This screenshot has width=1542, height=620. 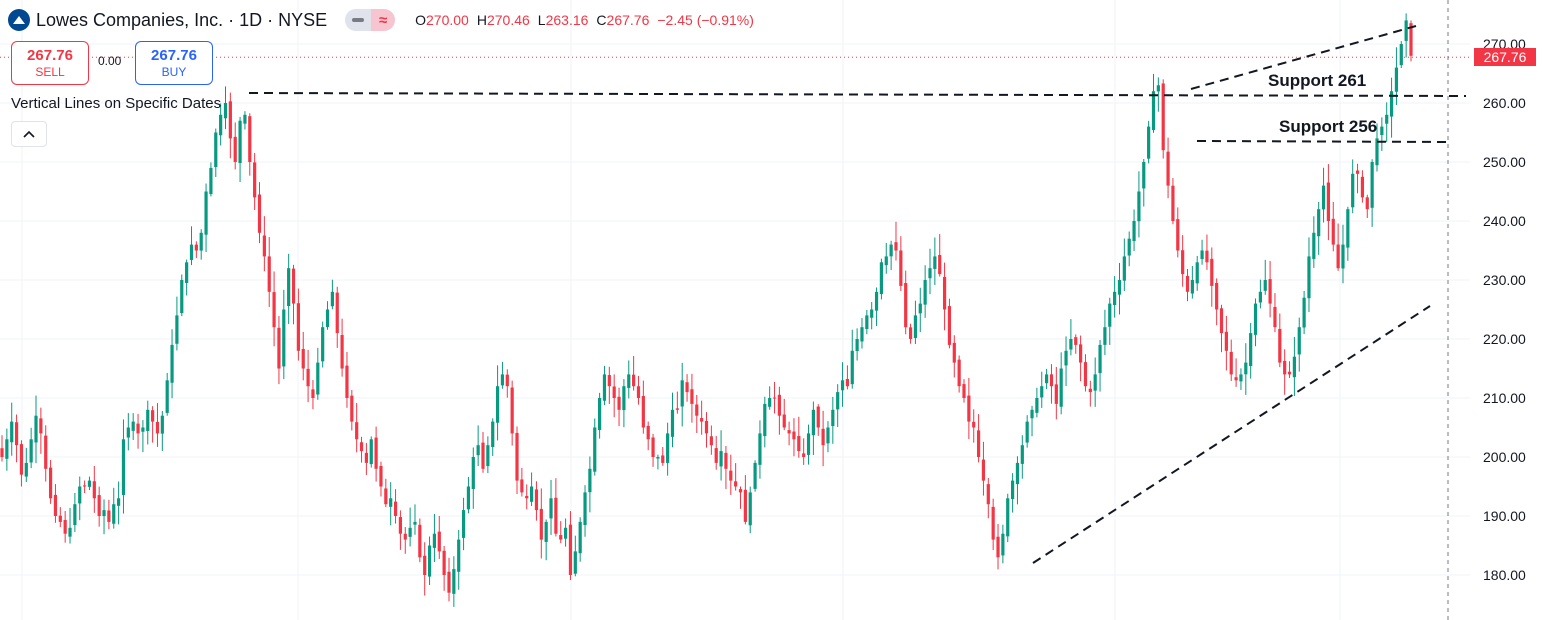 What do you see at coordinates (1504, 516) in the screenshot?
I see `price-tick-label: 190.00` at bounding box center [1504, 516].